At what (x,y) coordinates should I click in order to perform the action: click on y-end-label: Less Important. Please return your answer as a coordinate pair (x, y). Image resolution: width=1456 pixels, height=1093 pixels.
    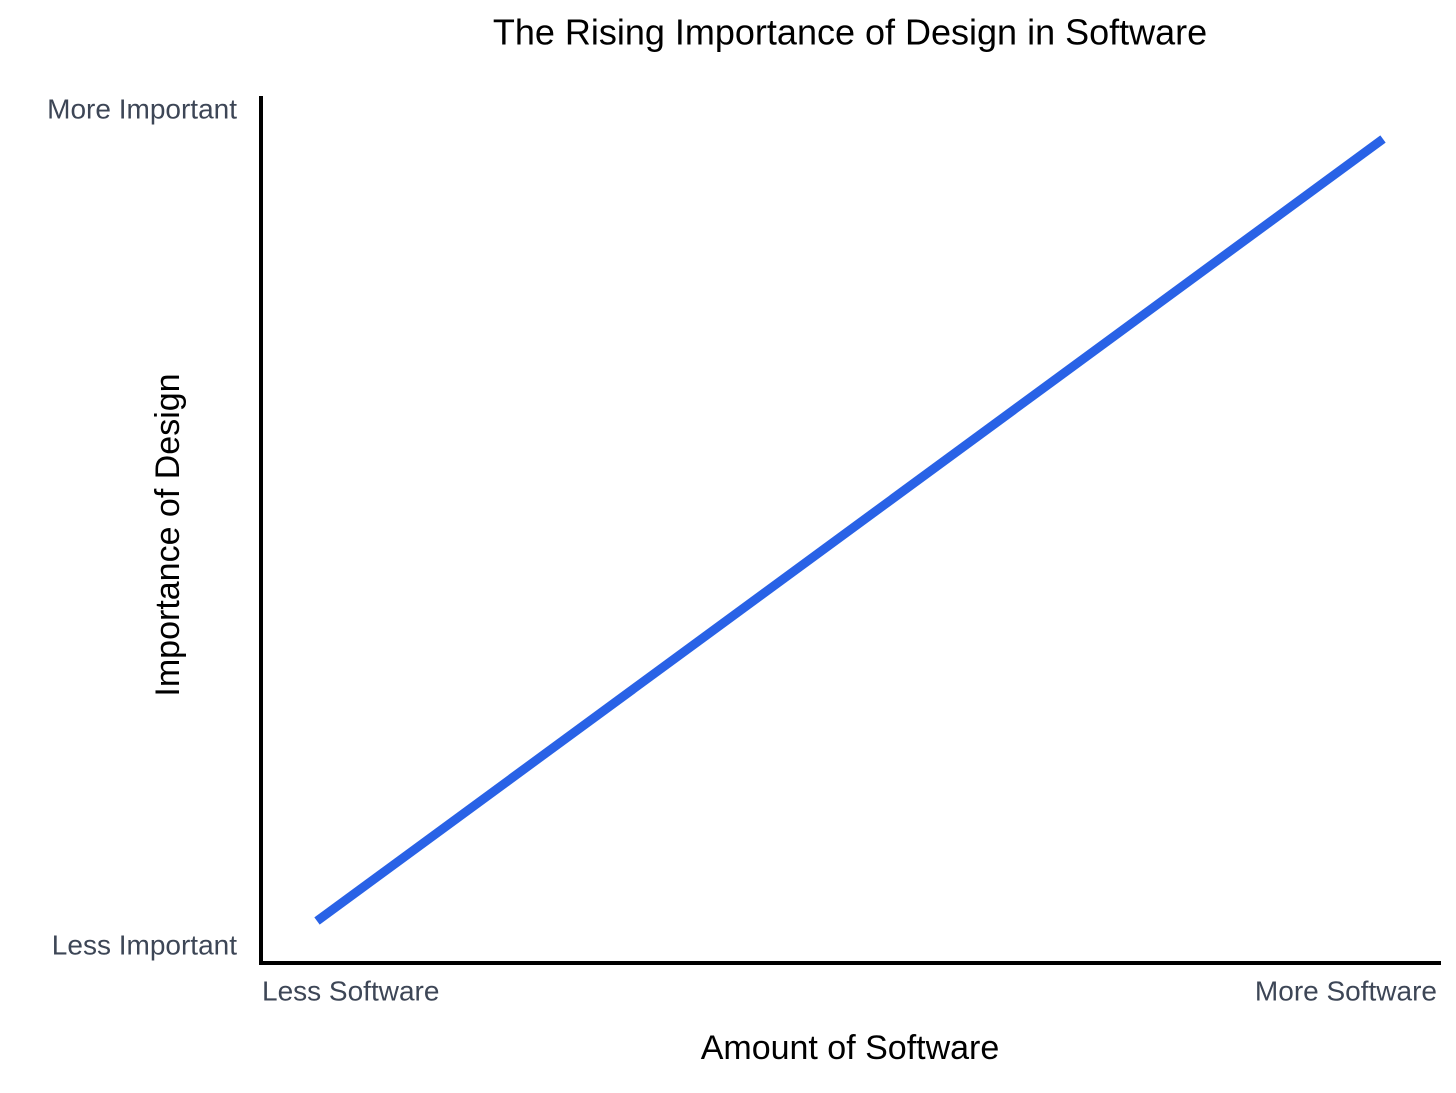
    Looking at the image, I should click on (144, 944).